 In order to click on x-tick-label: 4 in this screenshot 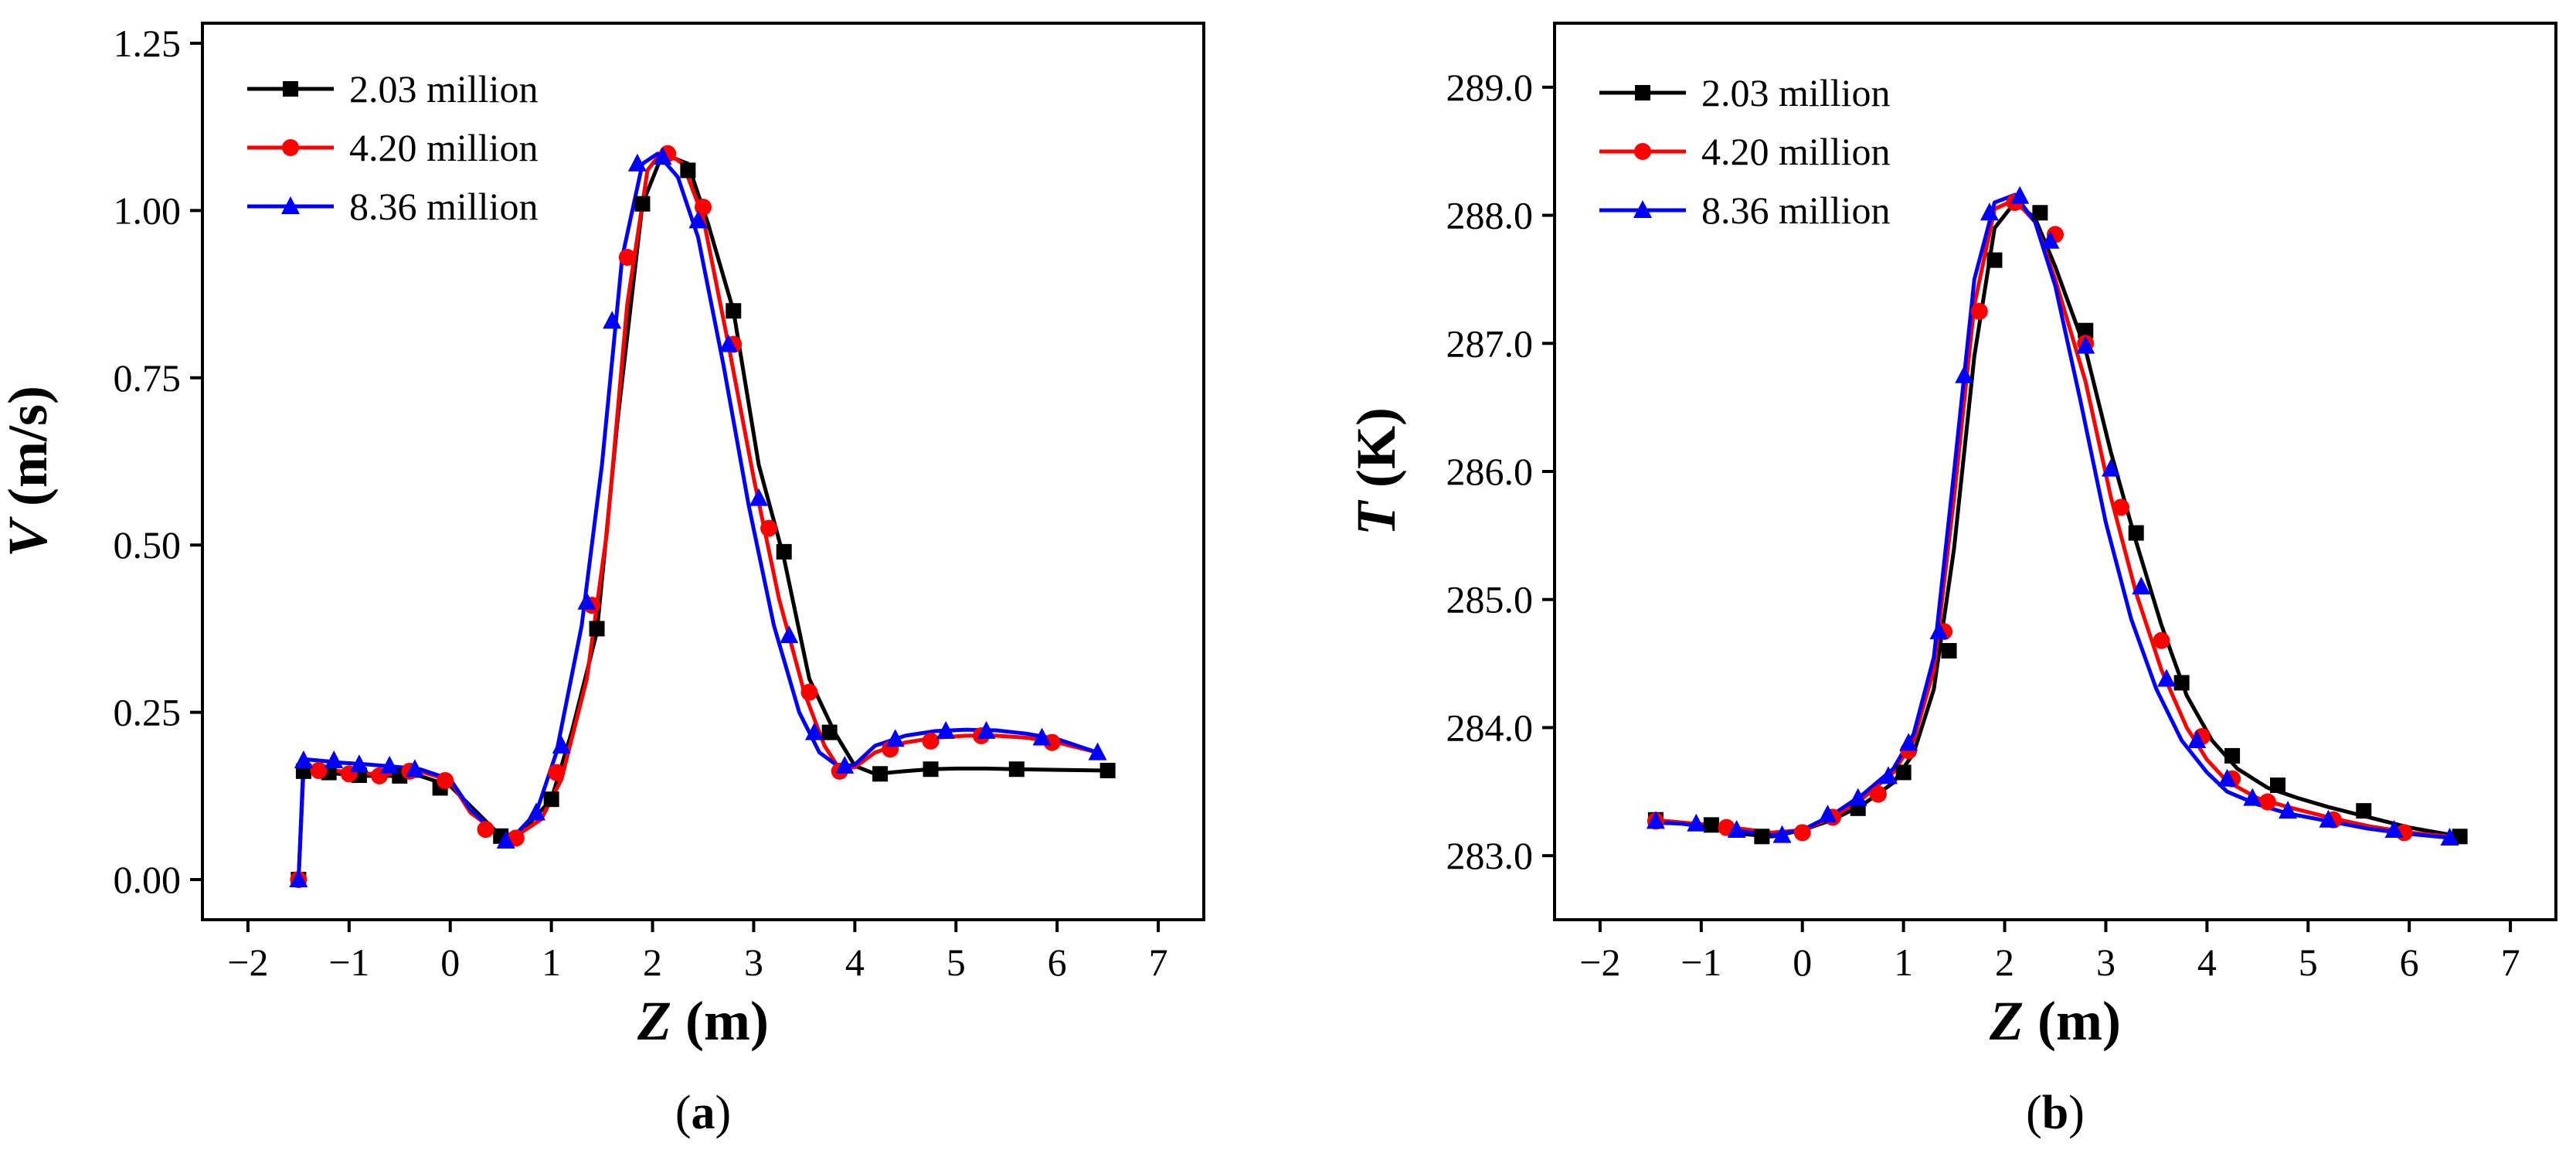, I will do `click(855, 962)`.